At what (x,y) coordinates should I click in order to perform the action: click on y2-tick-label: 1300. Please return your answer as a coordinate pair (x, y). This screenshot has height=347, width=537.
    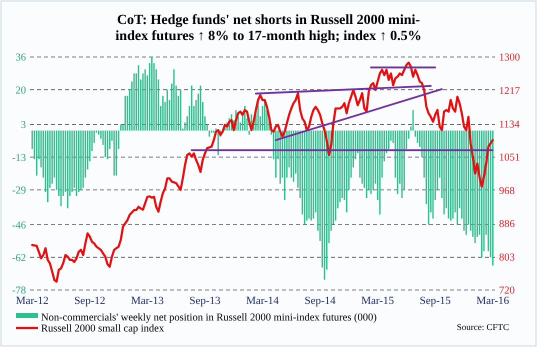
    Looking at the image, I should click on (509, 58).